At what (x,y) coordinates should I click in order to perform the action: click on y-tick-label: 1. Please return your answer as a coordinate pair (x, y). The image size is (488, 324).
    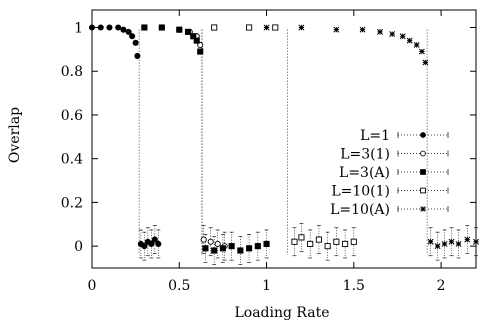
    Looking at the image, I should click on (78, 28).